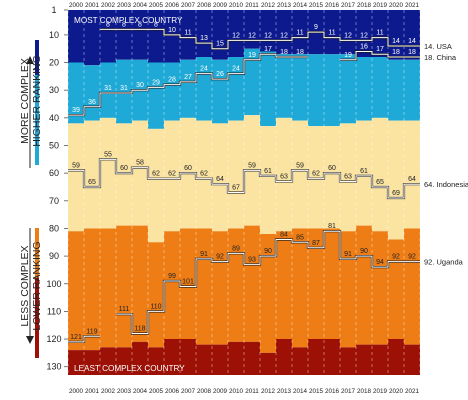 This screenshot has width=468, height=400. Describe the element at coordinates (172, 391) in the screenshot. I see `x-tick-label-bottom: 2006` at that location.